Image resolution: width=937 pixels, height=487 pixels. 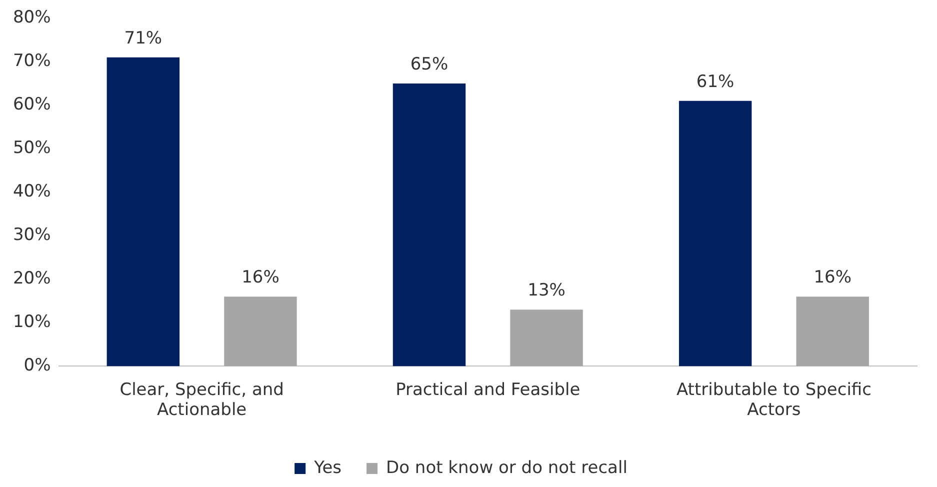 What do you see at coordinates (327, 468) in the screenshot?
I see `legend-label: Yes` at bounding box center [327, 468].